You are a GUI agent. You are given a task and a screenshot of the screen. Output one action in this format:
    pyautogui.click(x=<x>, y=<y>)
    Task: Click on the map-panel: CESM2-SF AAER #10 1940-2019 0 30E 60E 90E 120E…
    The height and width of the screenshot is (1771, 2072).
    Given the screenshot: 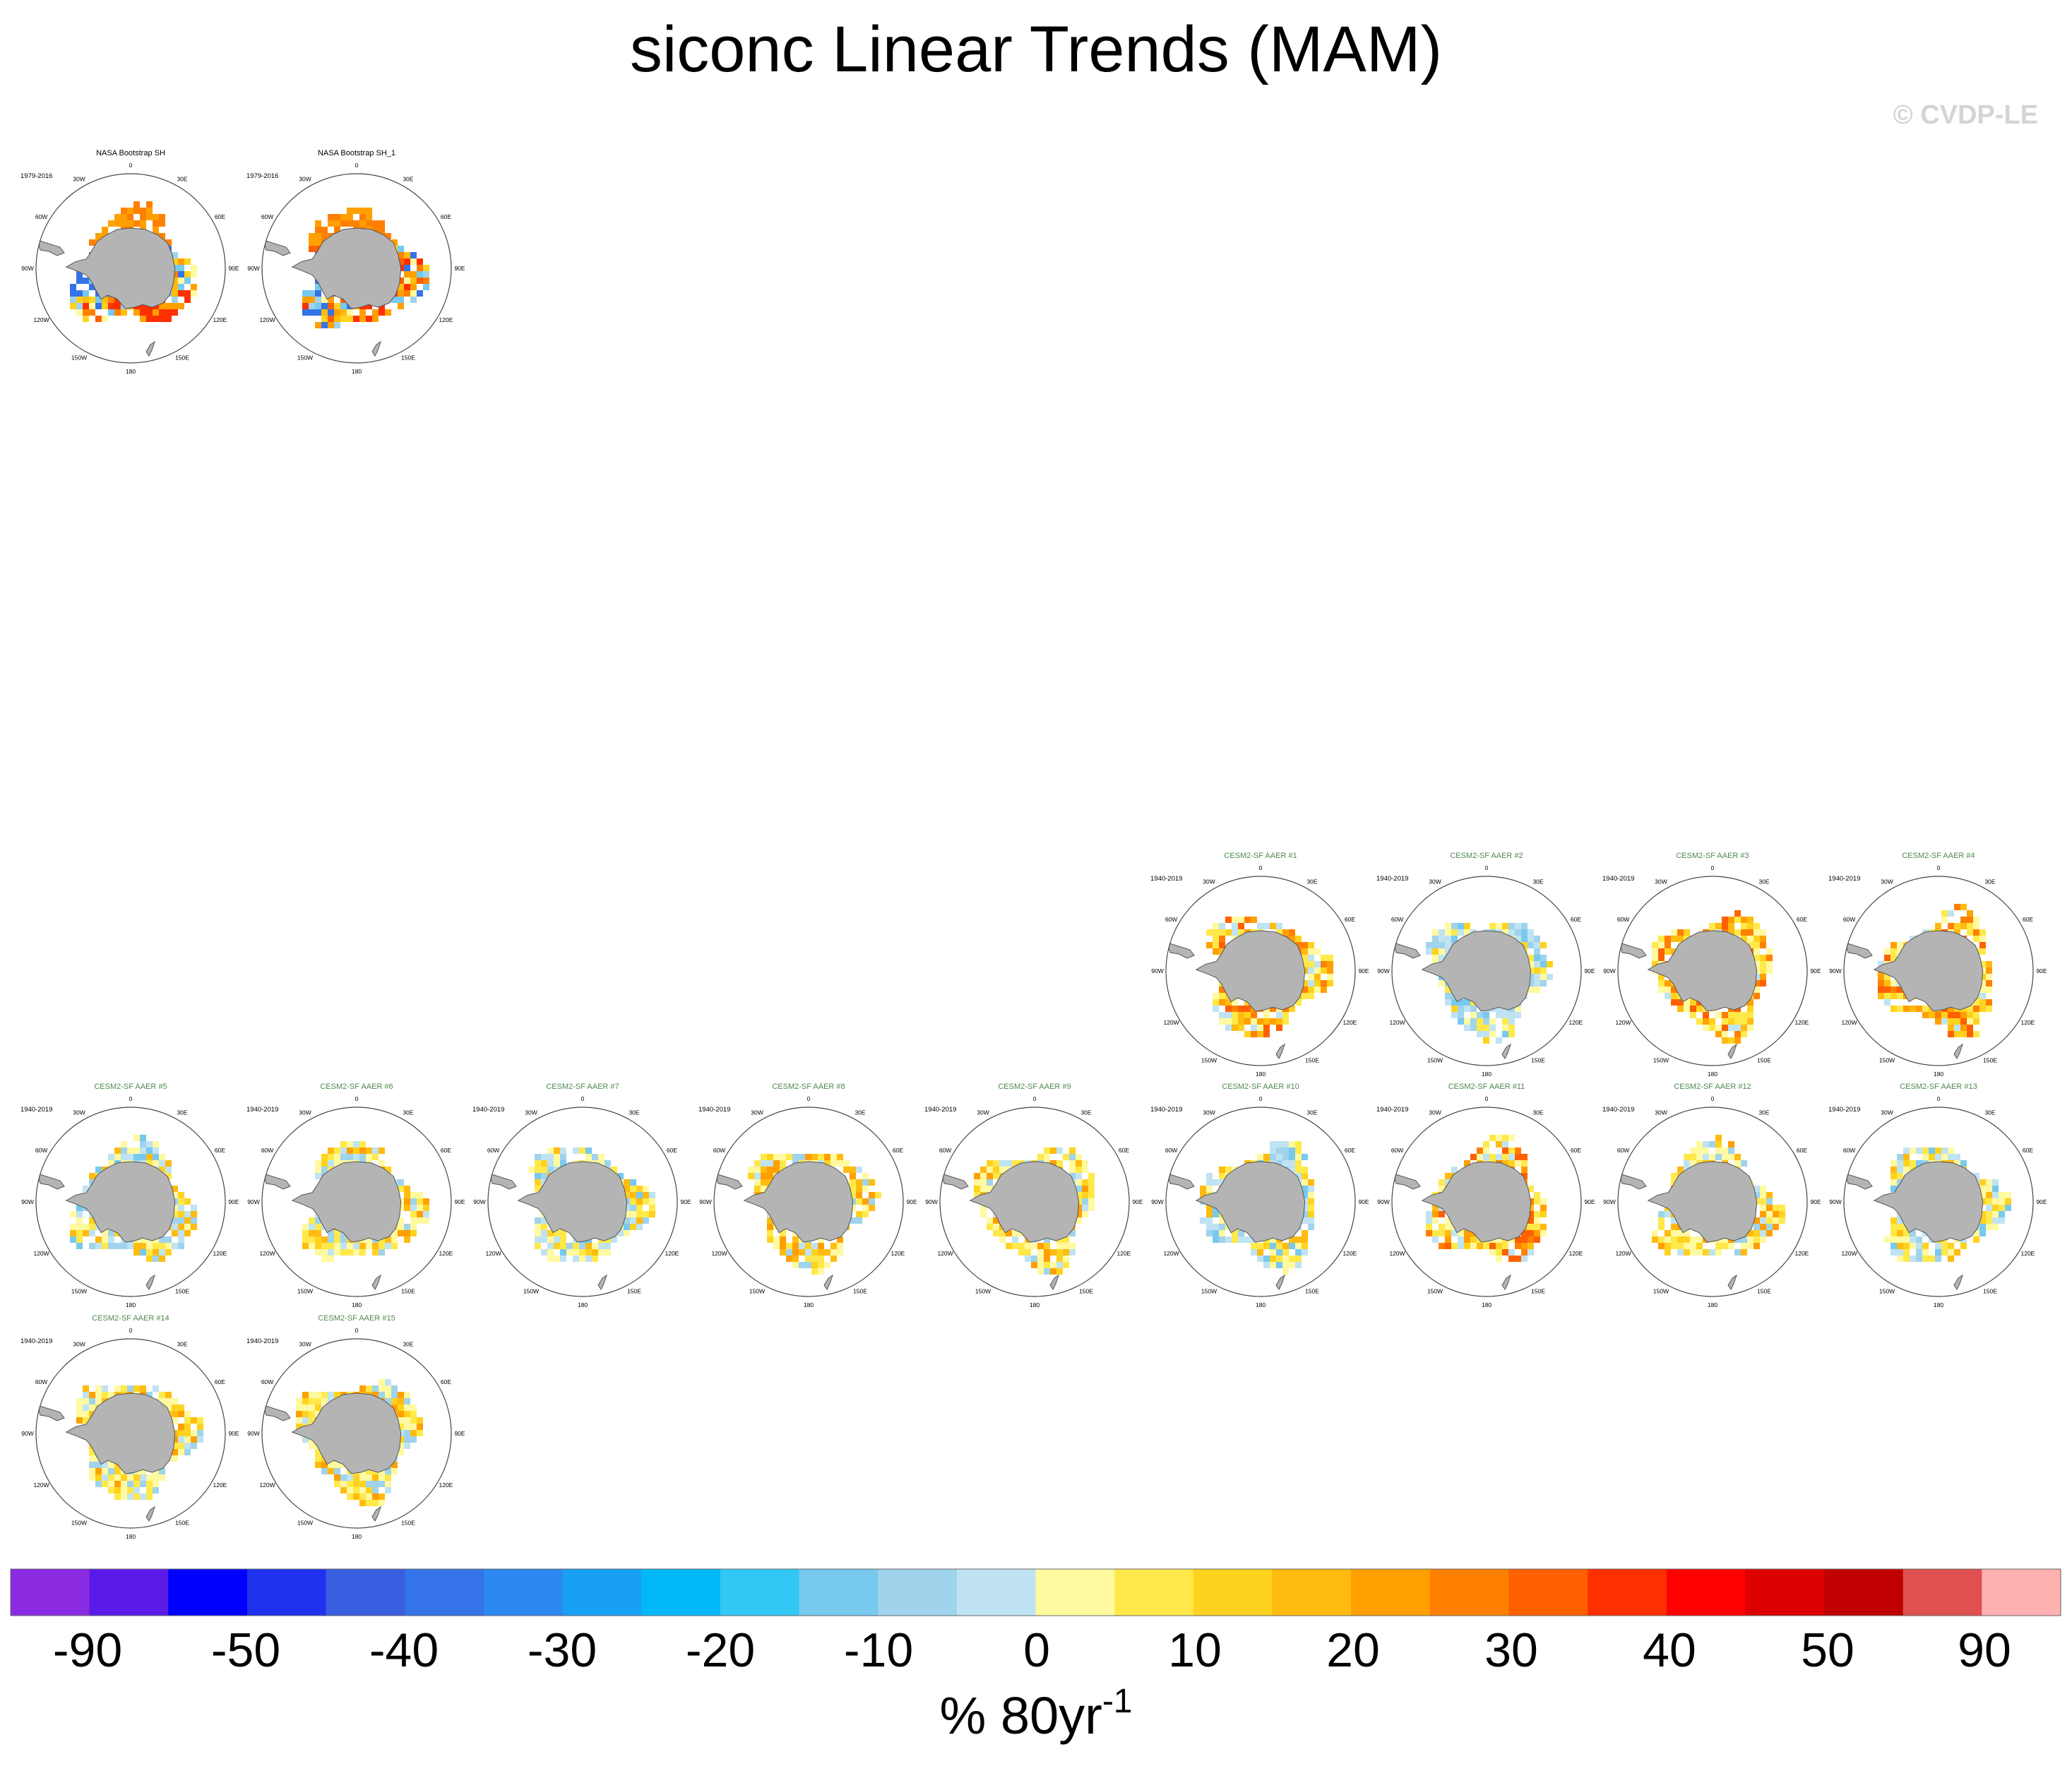 What is the action you would take?
    pyautogui.click(x=1259, y=1195)
    